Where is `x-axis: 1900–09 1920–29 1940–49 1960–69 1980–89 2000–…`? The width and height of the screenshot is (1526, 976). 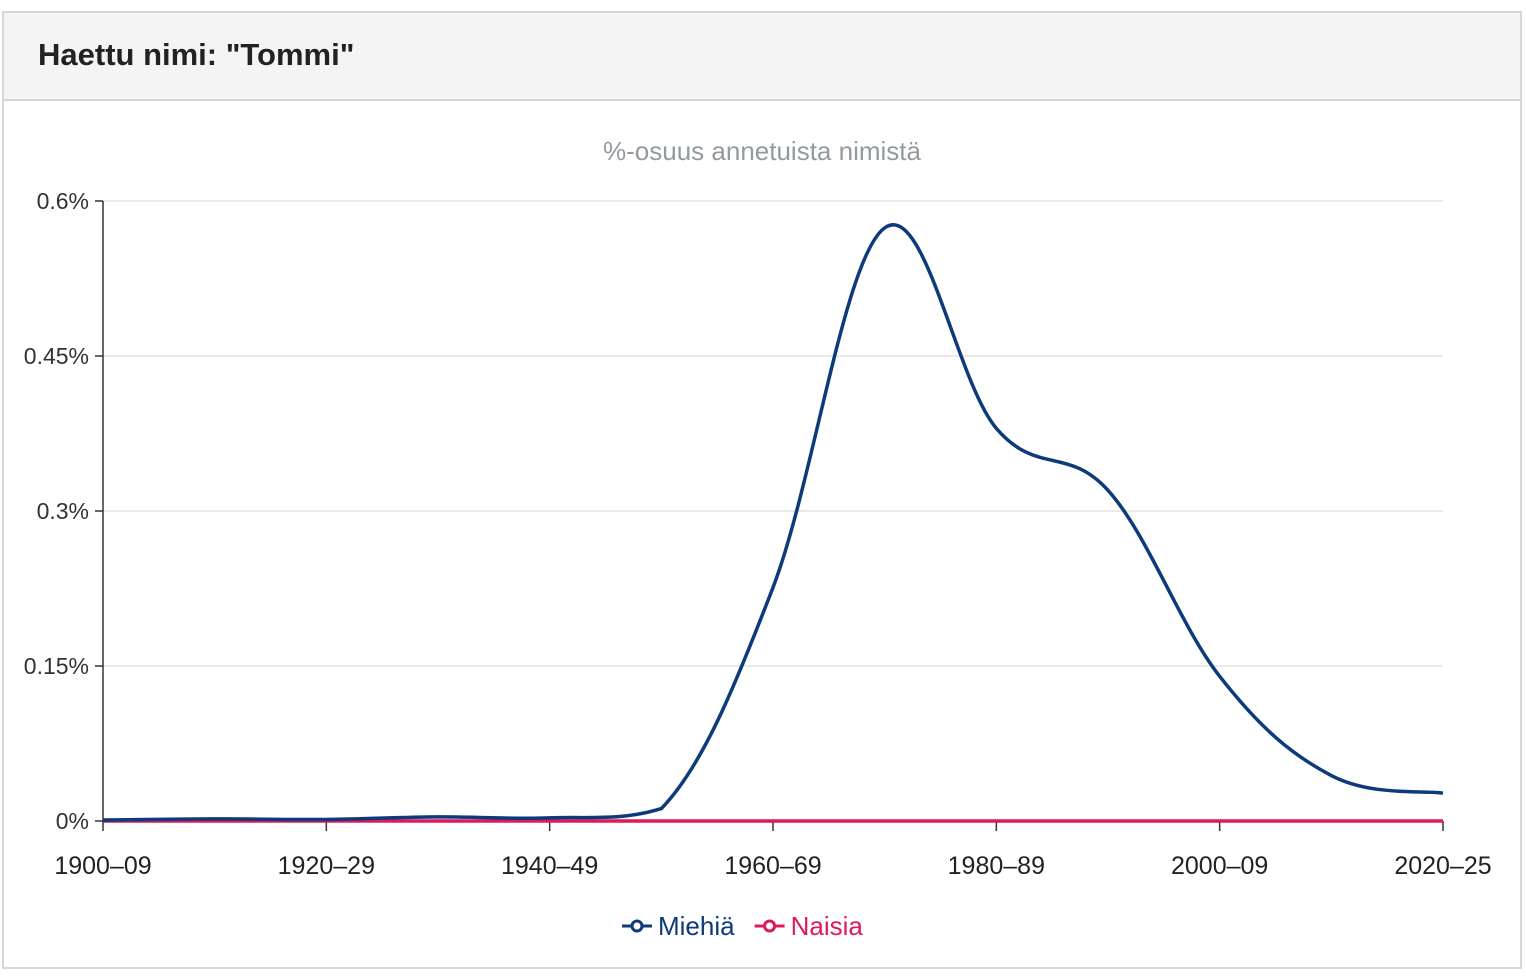 x-axis: 1900–09 1920–29 1940–49 1960–69 1980–89 2000–… is located at coordinates (773, 850).